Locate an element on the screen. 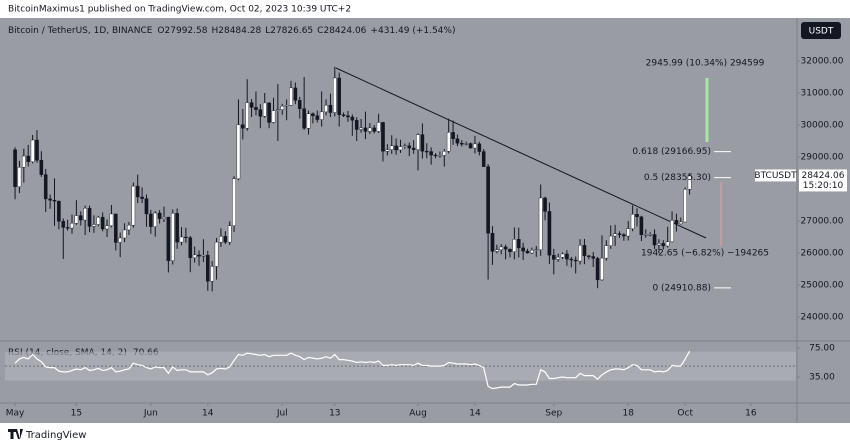 The image size is (850, 447). legend-change: +431.49 (+1.54%) is located at coordinates (412, 31).